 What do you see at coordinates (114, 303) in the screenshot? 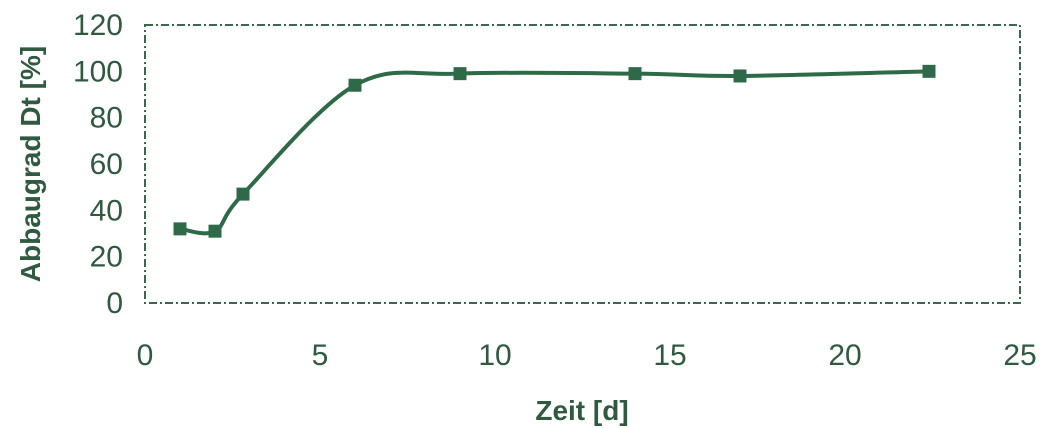
I see `y-tick-label: 0` at bounding box center [114, 303].